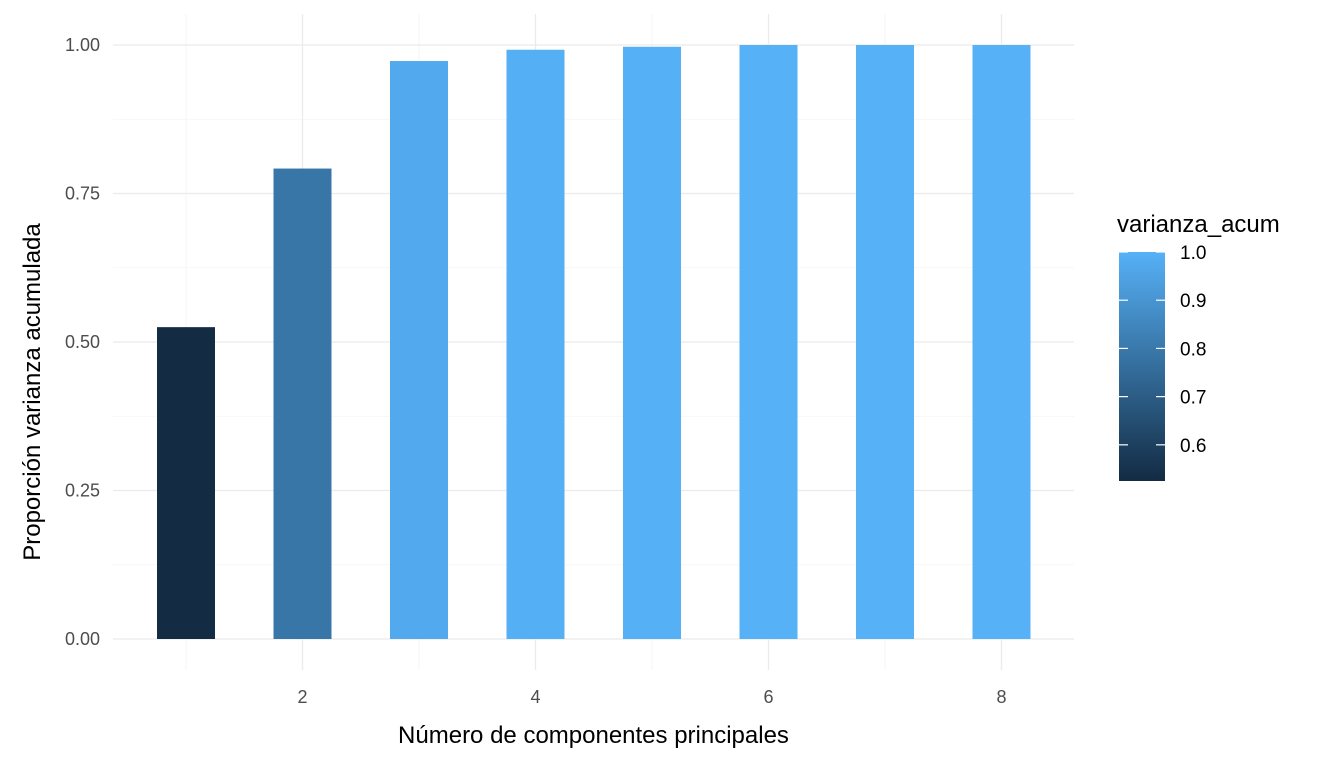 The height and width of the screenshot is (768, 1344). I want to click on y-tick-label: 0.75, so click(82, 194).